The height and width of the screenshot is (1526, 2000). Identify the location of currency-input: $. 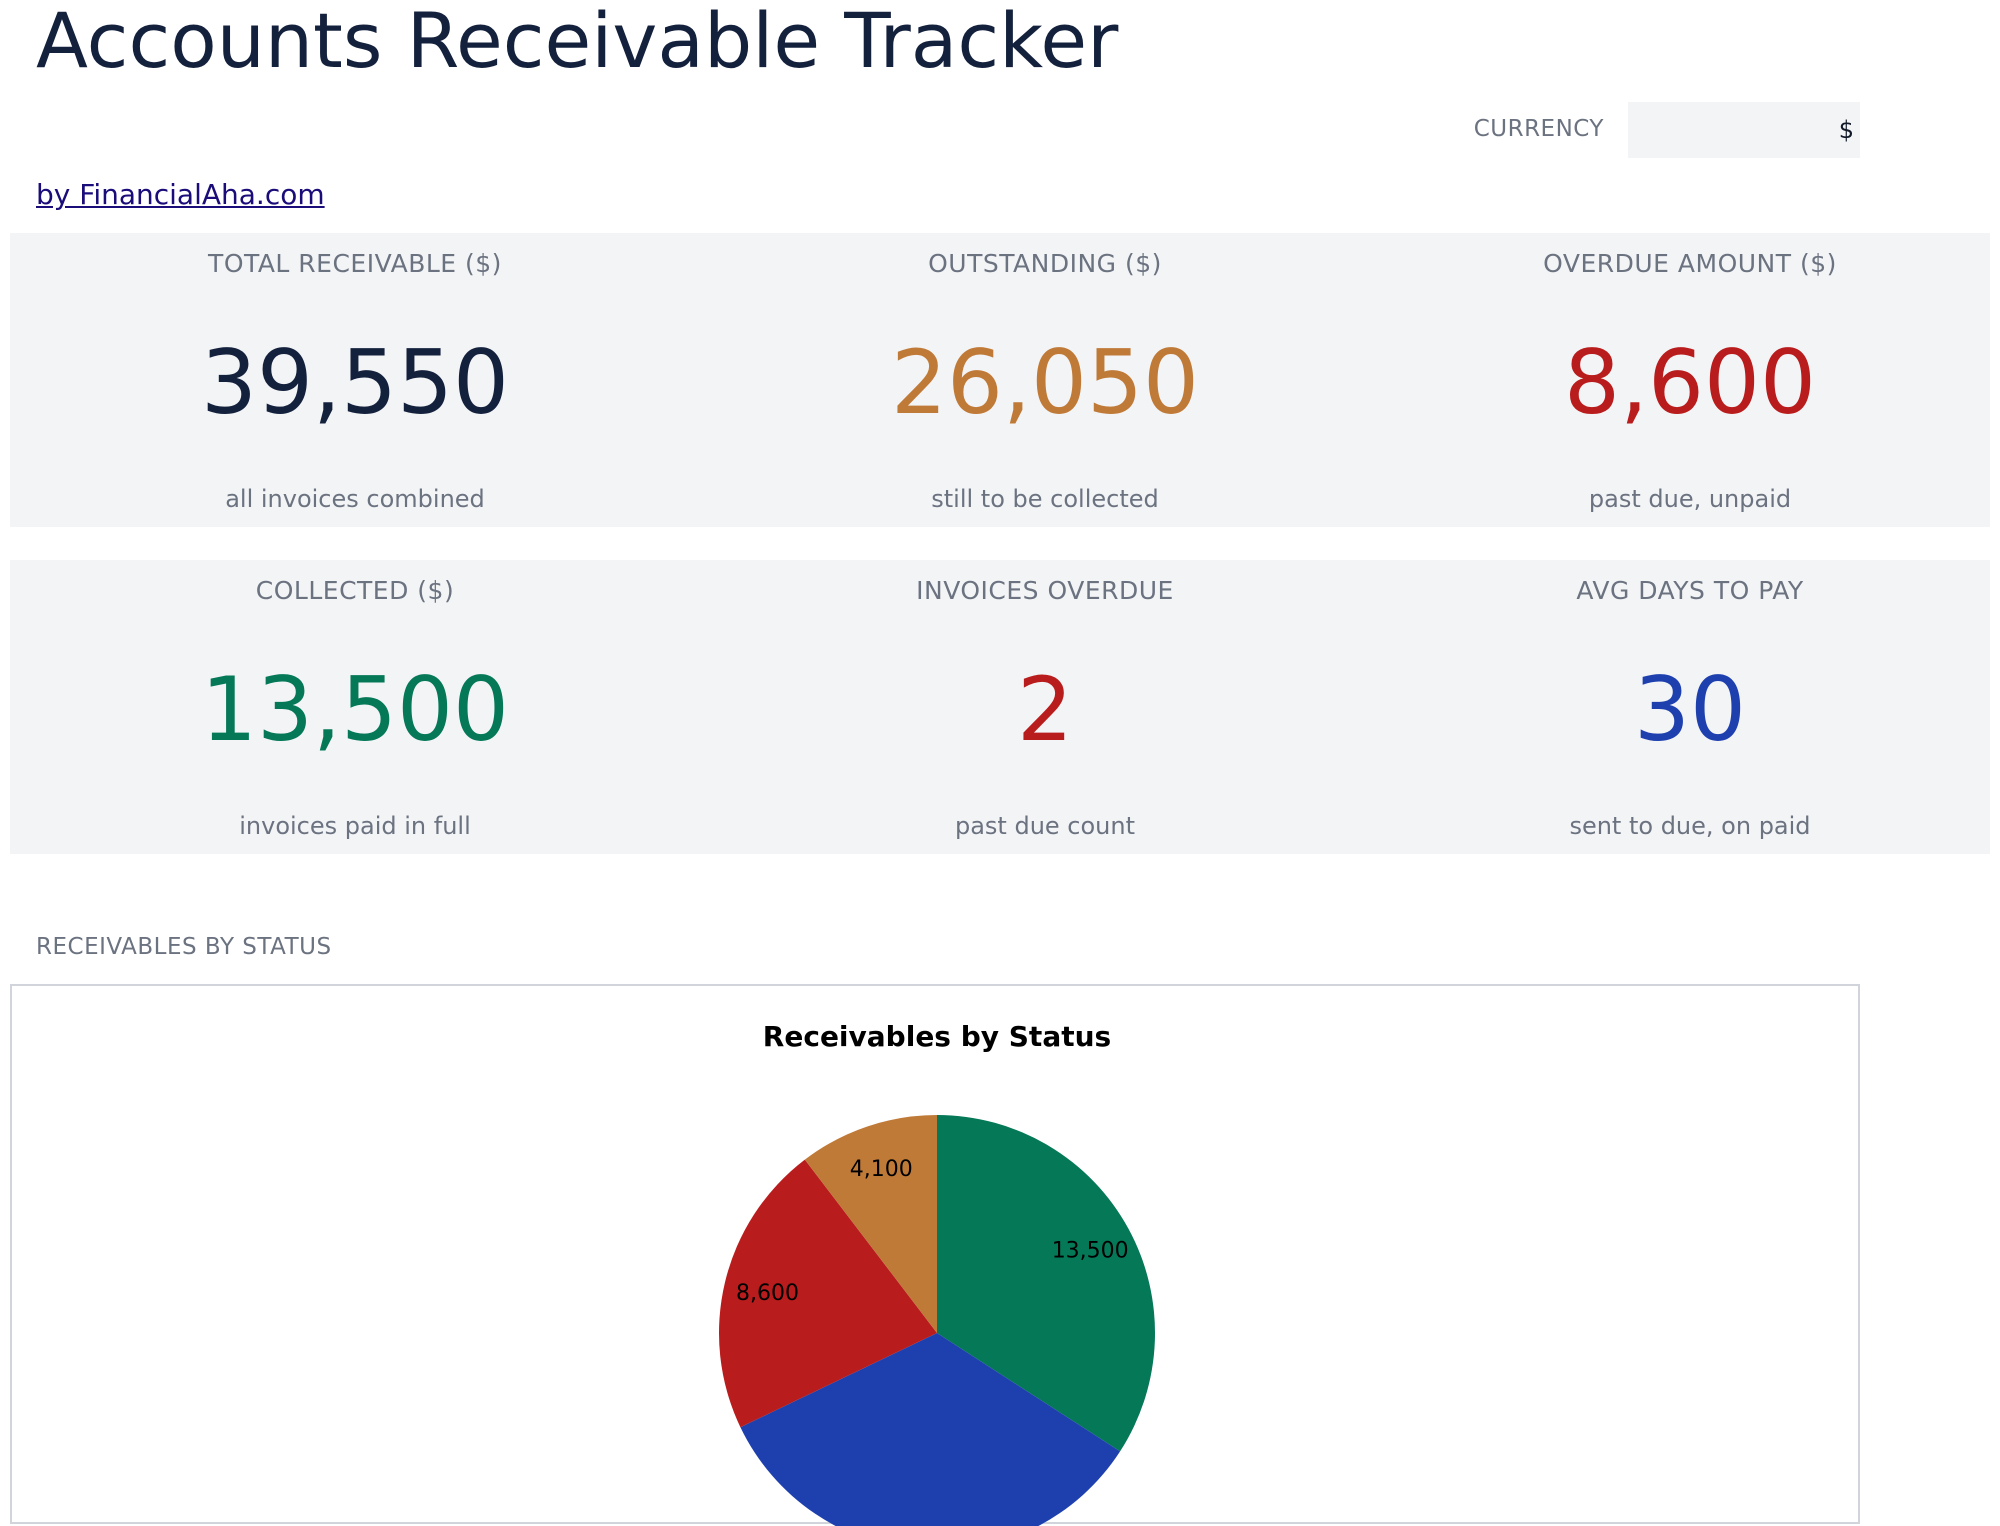
(1744, 130).